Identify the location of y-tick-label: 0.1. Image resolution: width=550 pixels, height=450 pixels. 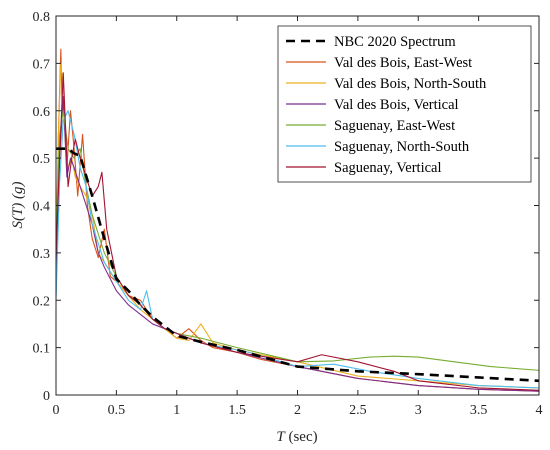
(42, 349).